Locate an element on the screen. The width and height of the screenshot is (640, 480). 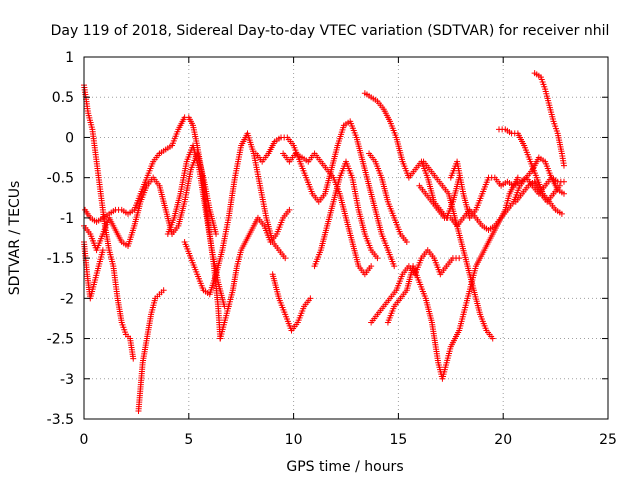
y-tick-label: -3 is located at coordinates (67, 380).